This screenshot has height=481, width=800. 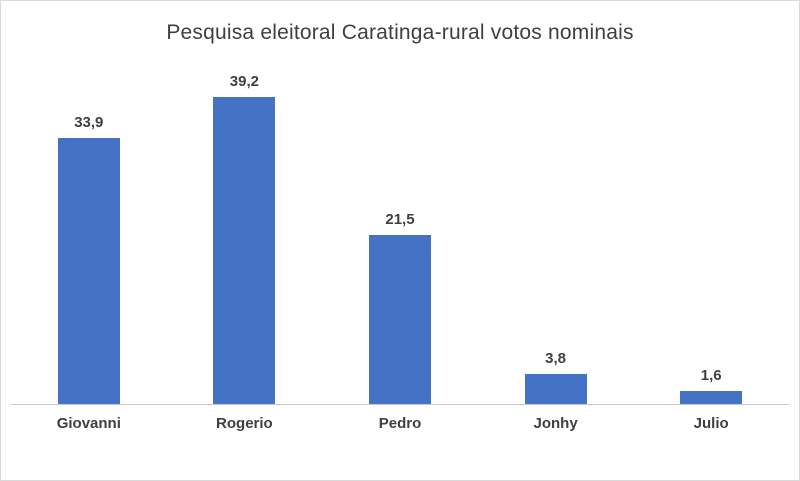 What do you see at coordinates (244, 81) in the screenshot?
I see `bar-value-label: 39,2` at bounding box center [244, 81].